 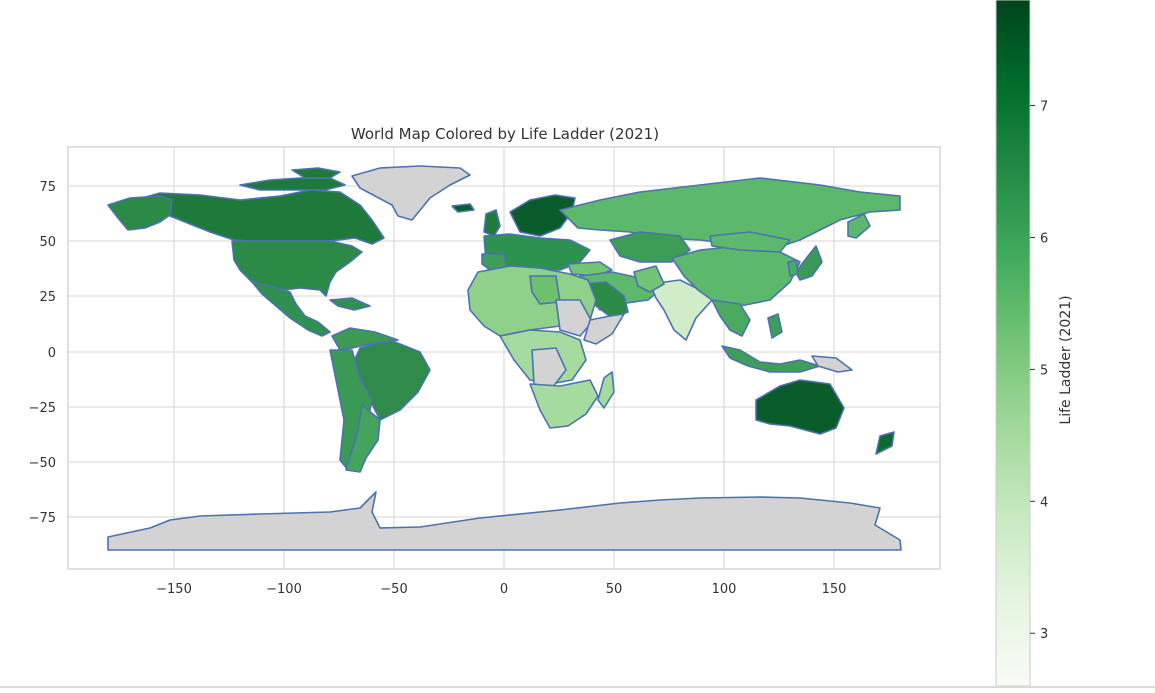 What do you see at coordinates (775, 326) in the screenshot?
I see `philippines-shape` at bounding box center [775, 326].